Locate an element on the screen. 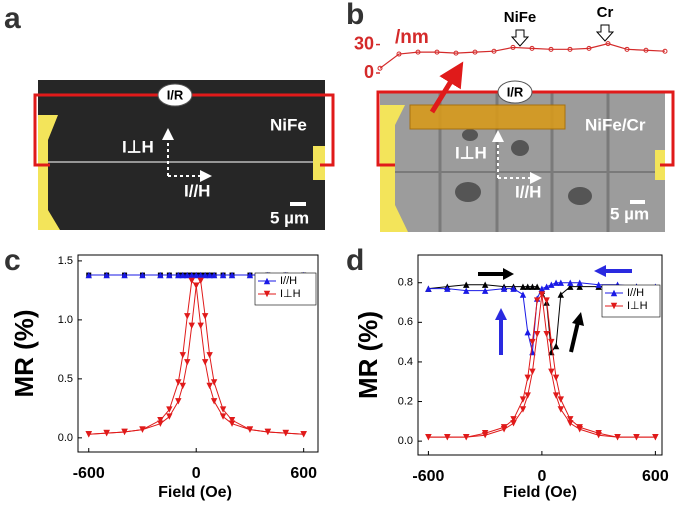  x-tick-label: 0 is located at coordinates (541, 476).